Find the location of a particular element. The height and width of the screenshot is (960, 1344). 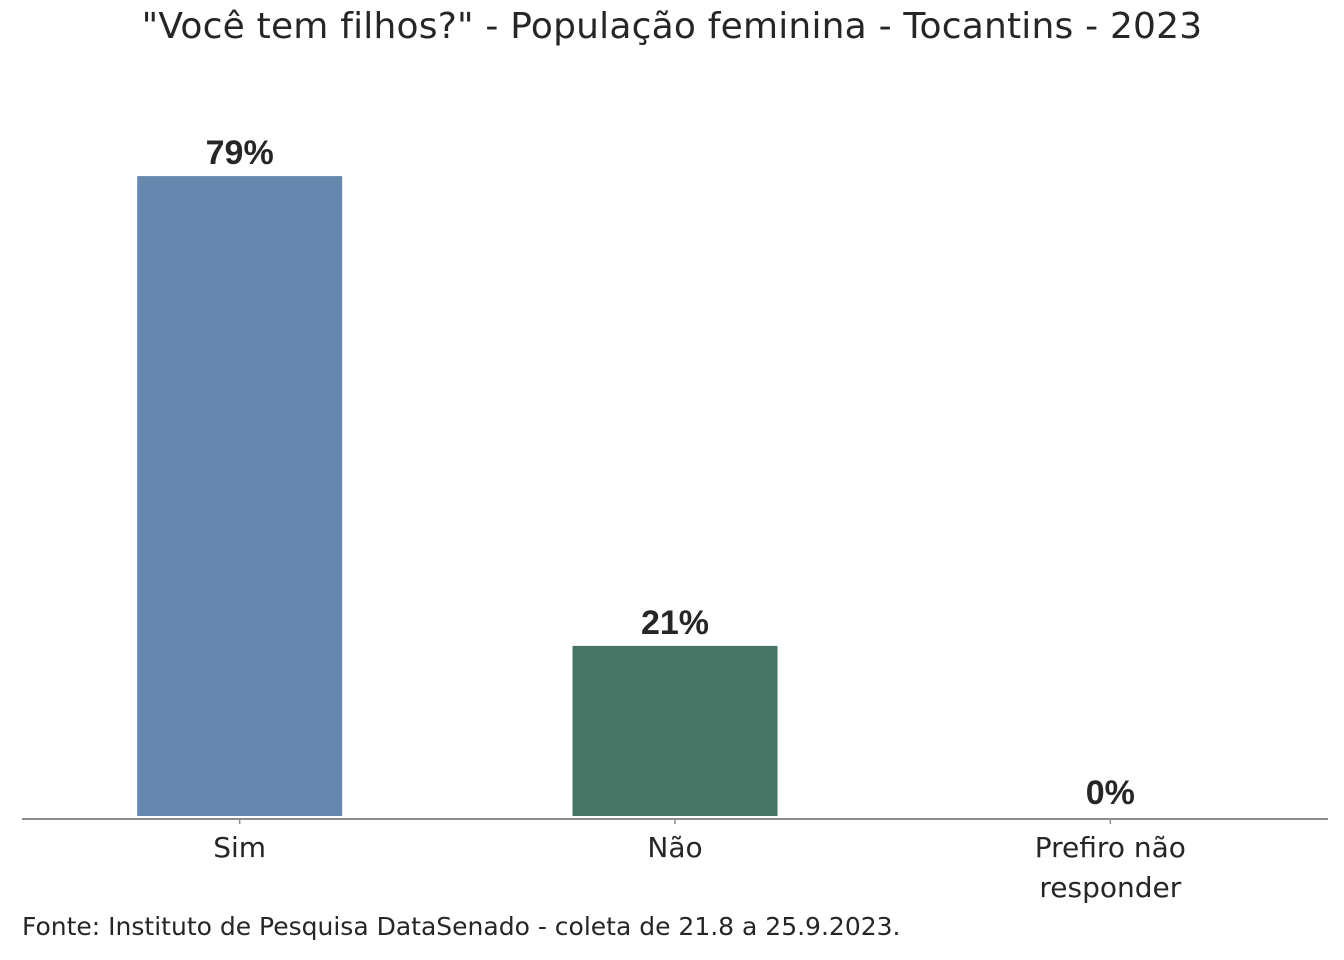

value-label-nao: 21% is located at coordinates (675, 623).